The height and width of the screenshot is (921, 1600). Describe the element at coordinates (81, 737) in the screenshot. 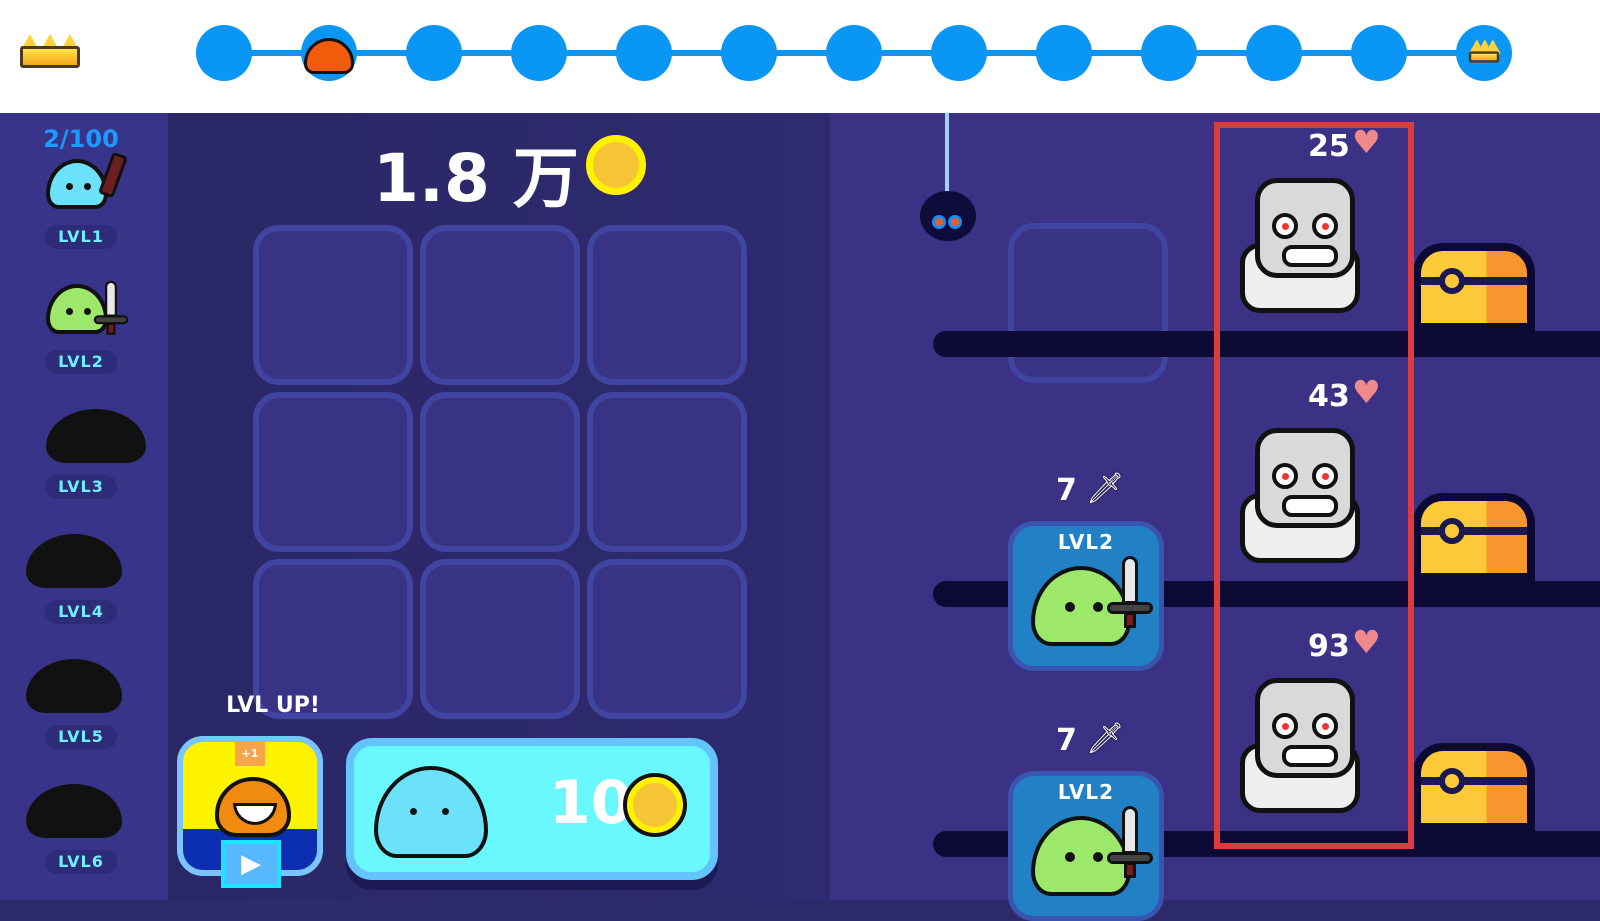

I see `unit-level-label: LVL5` at that location.